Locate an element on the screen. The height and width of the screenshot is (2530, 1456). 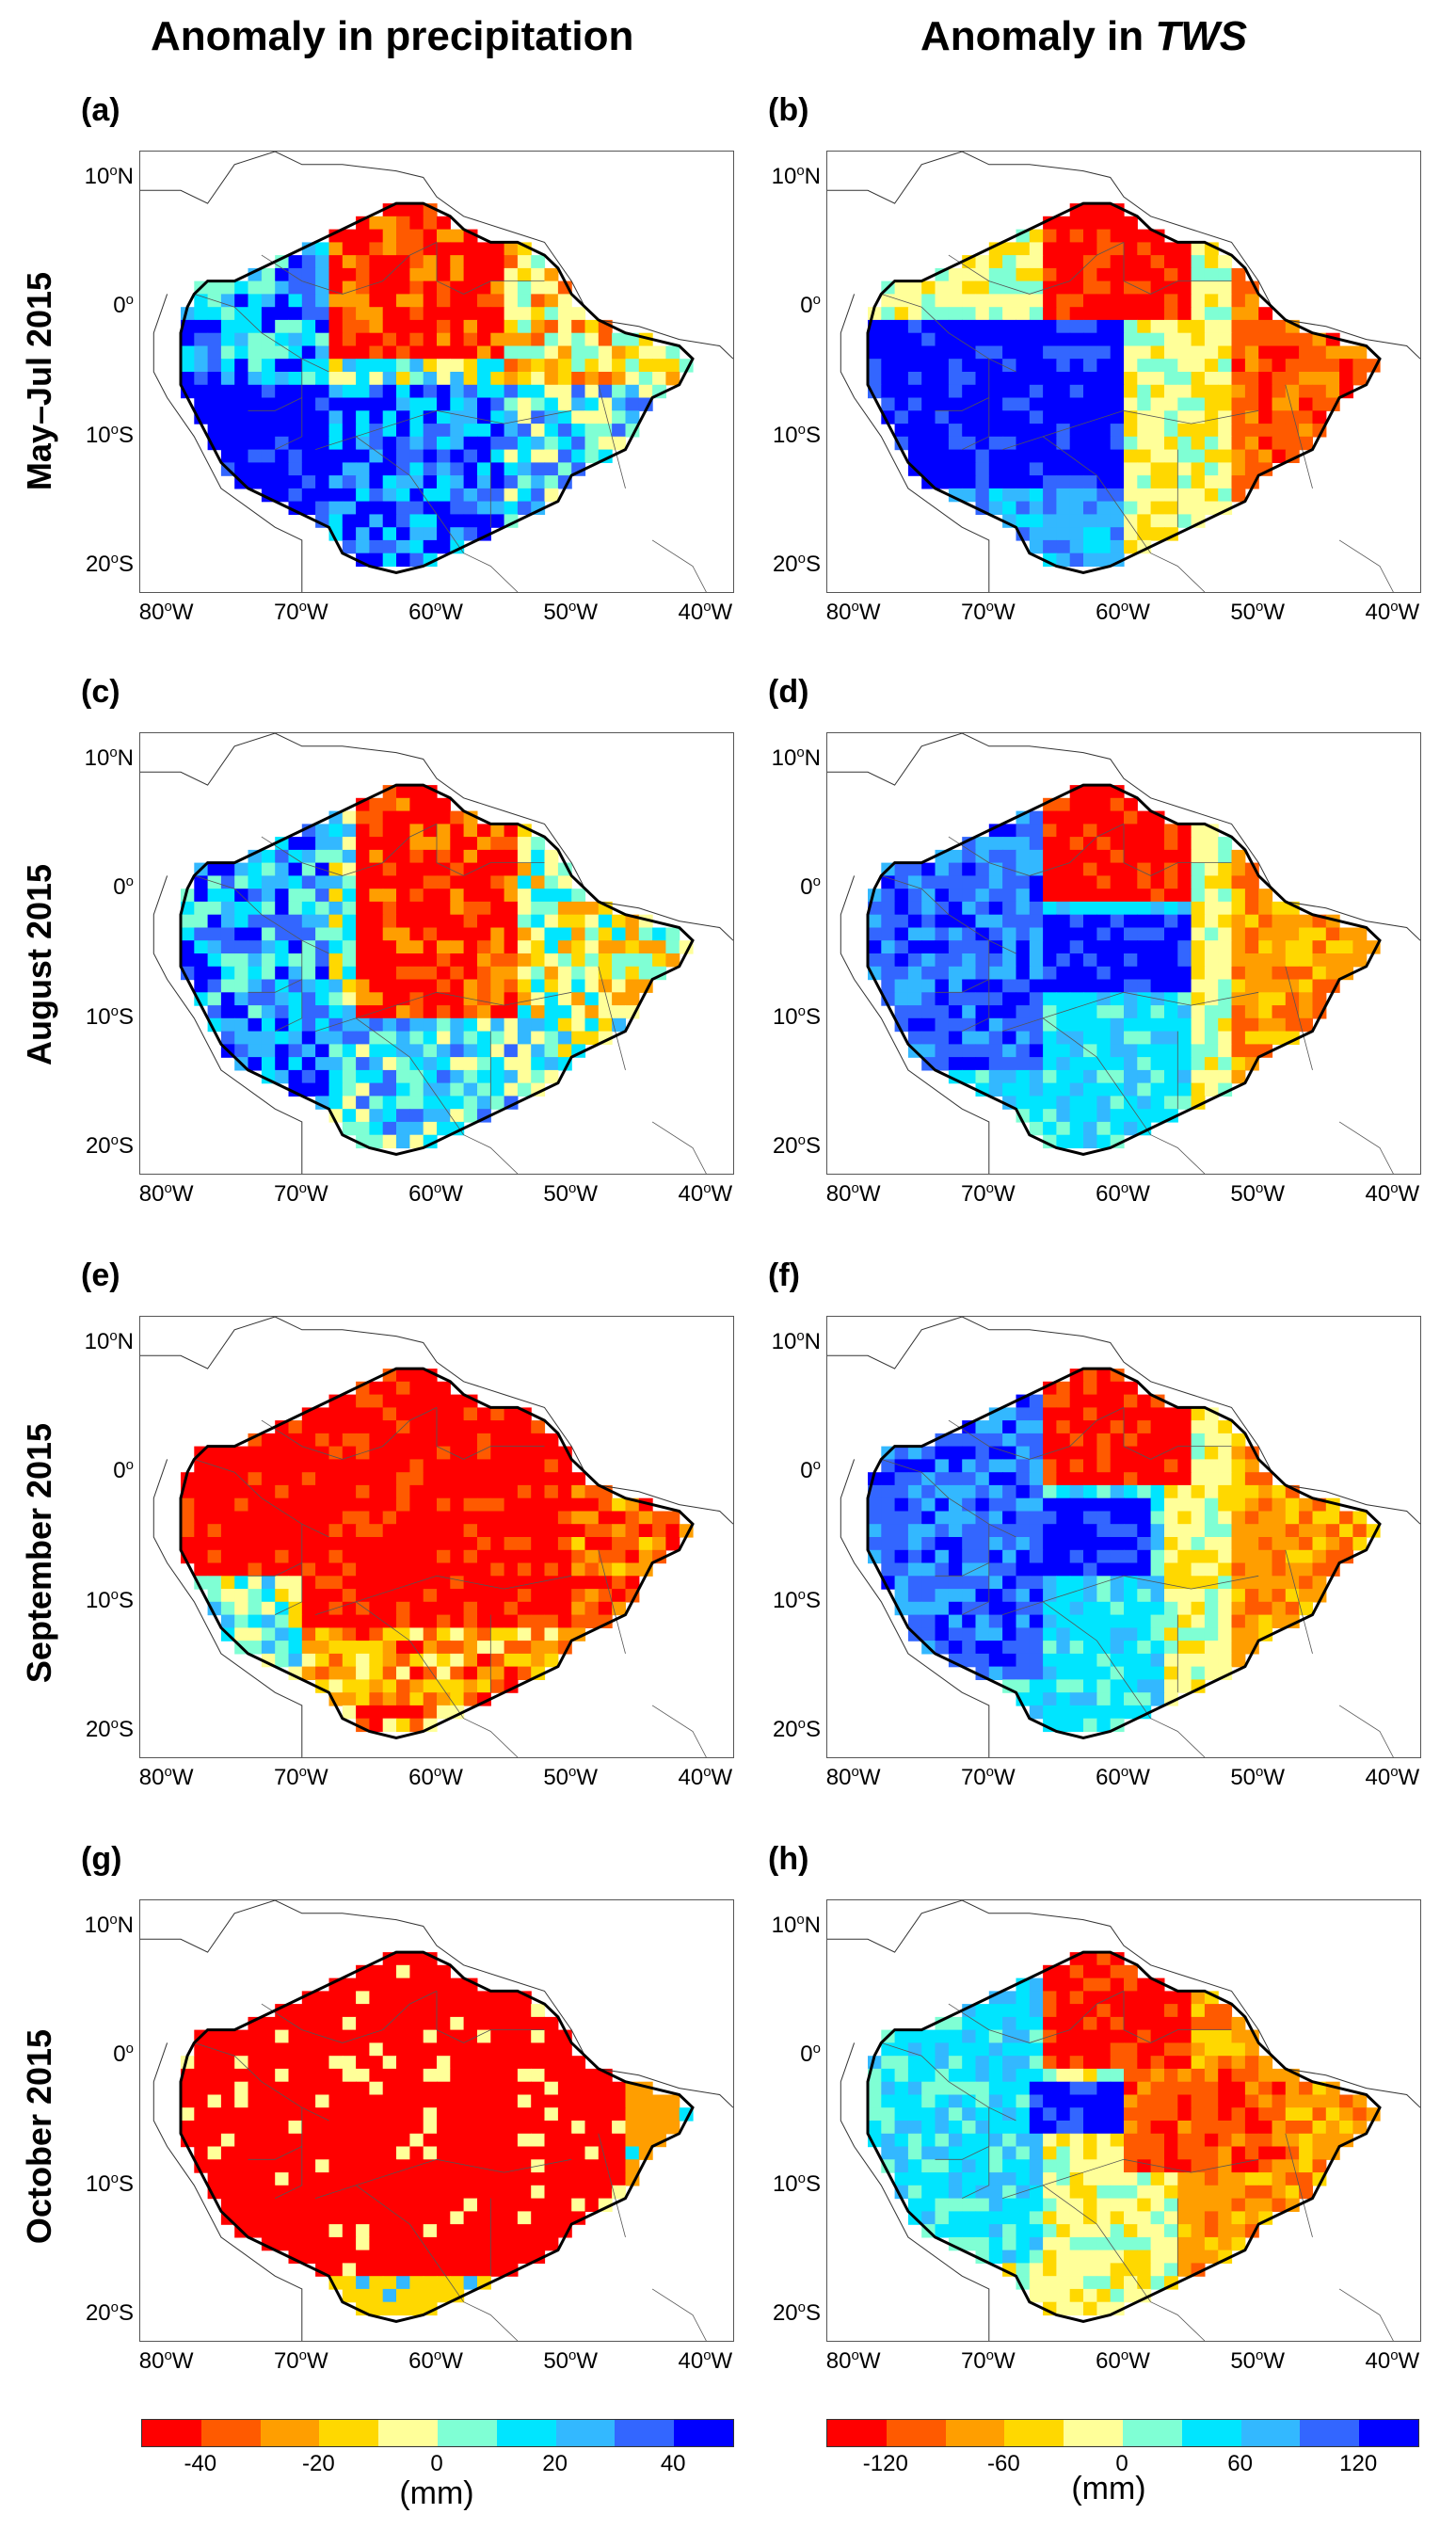
lat-tick-label: 10oN is located at coordinates (796, 758).